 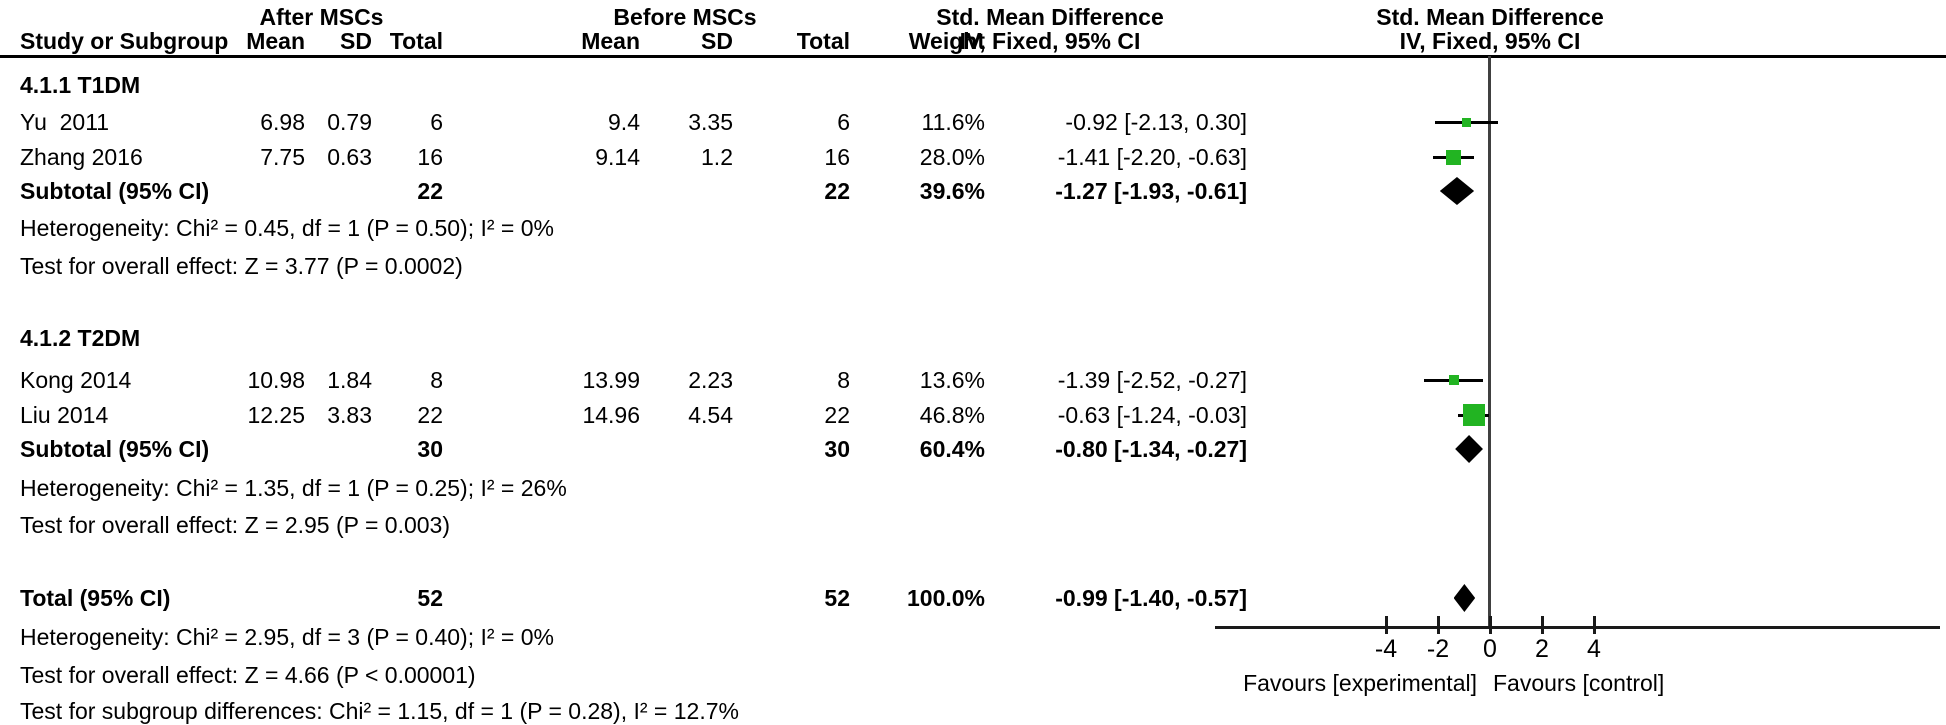 What do you see at coordinates (1152, 380) in the screenshot?
I see `smd-ci-value: -1.39 [-2.52, -0.27]` at bounding box center [1152, 380].